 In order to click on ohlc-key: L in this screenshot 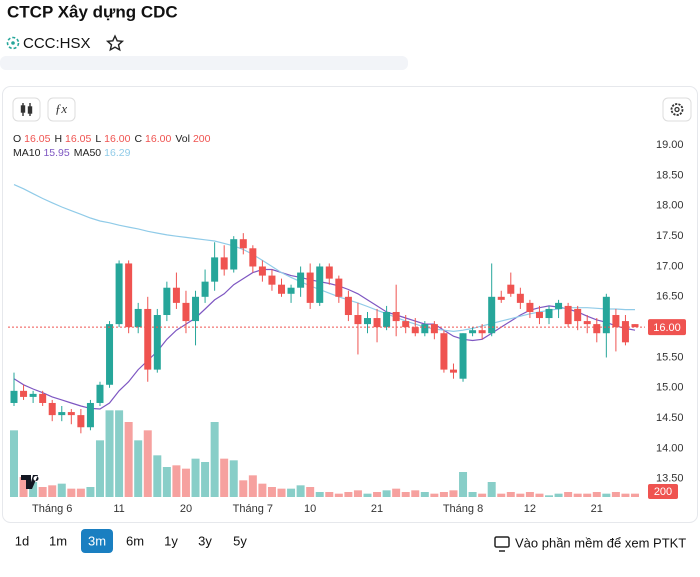, I will do `click(98, 139)`.